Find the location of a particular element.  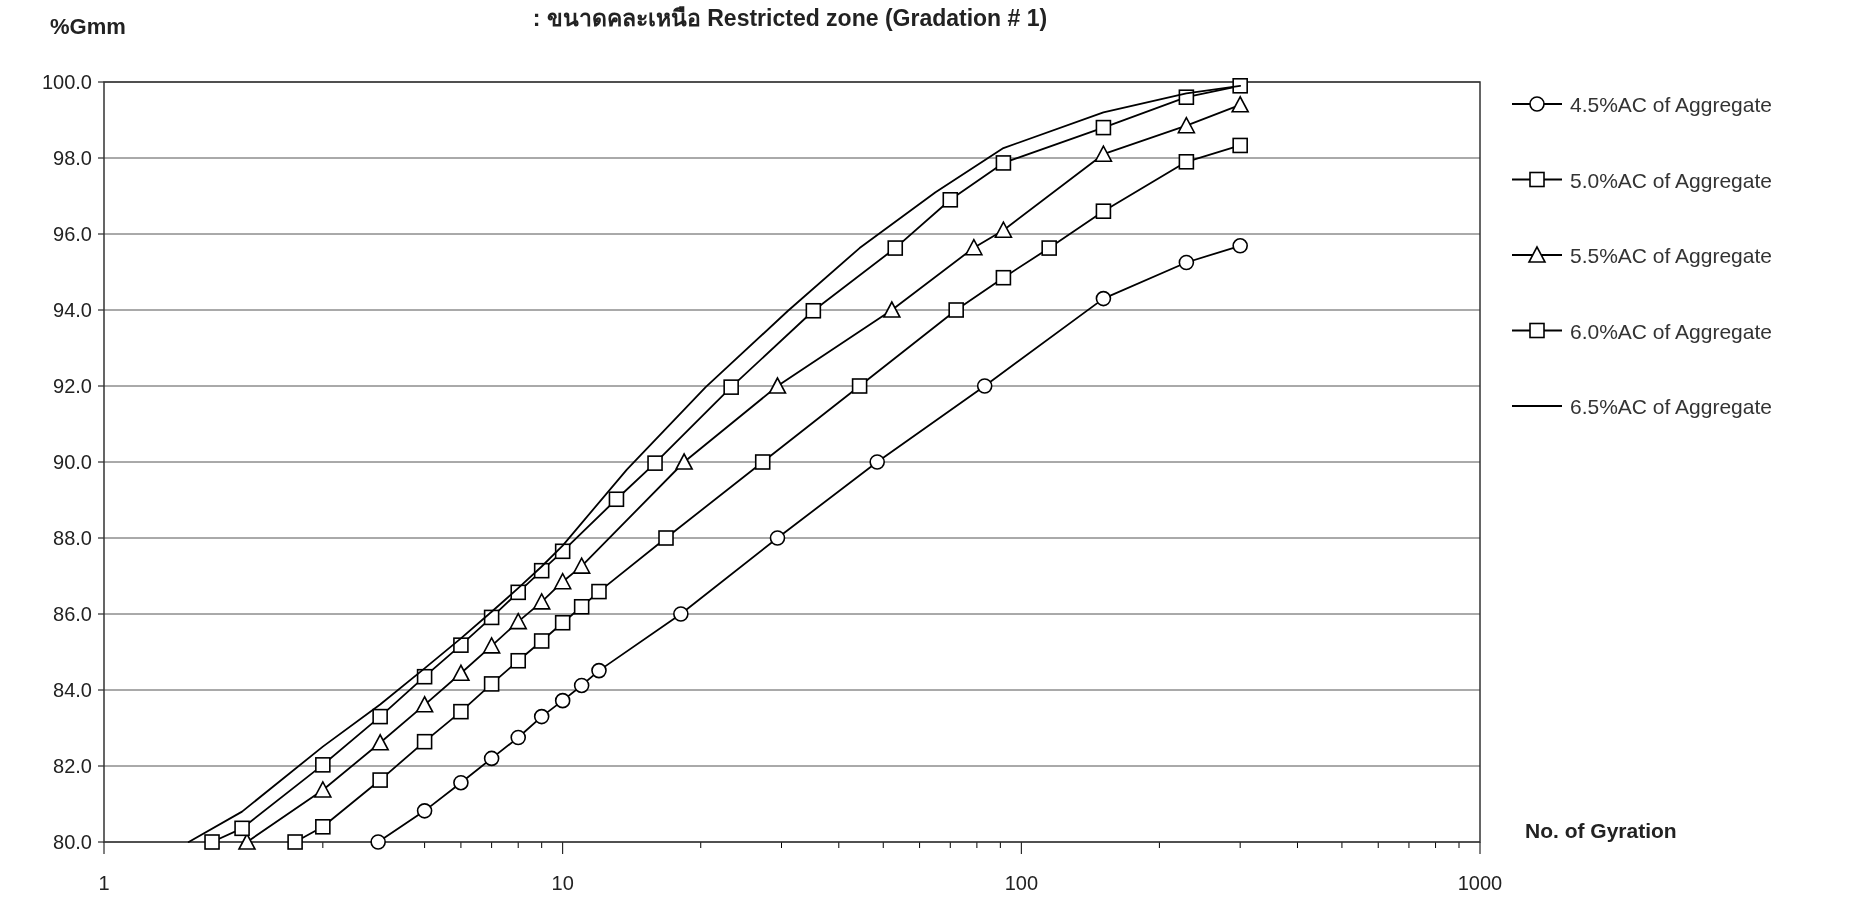

legend-label: 6.0%AC of Aggregate is located at coordinates (1671, 331).